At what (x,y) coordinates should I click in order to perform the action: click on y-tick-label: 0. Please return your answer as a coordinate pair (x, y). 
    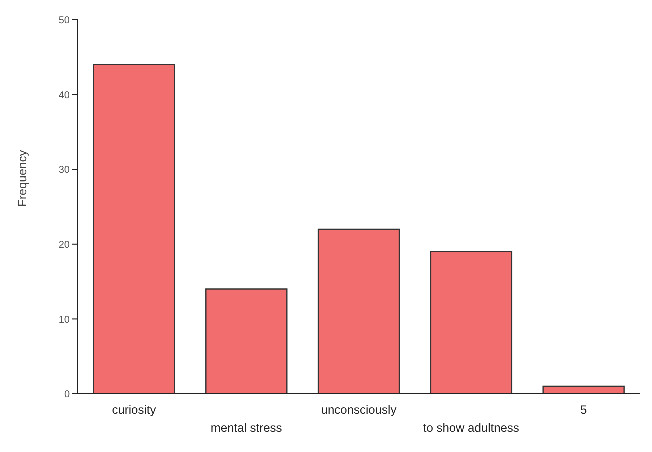
    Looking at the image, I should click on (67, 395).